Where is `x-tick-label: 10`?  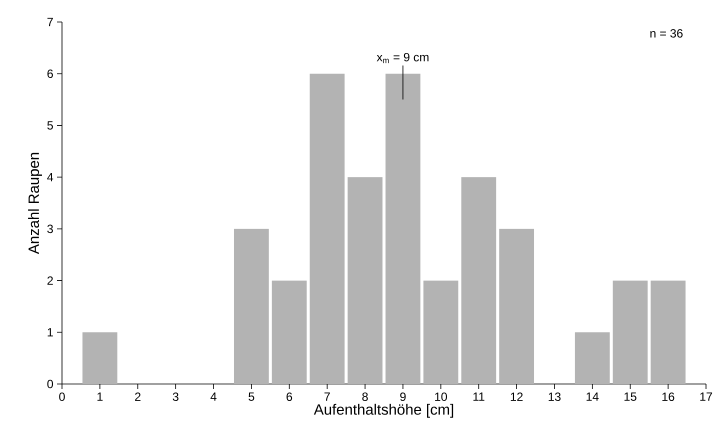 x-tick-label: 10 is located at coordinates (441, 396).